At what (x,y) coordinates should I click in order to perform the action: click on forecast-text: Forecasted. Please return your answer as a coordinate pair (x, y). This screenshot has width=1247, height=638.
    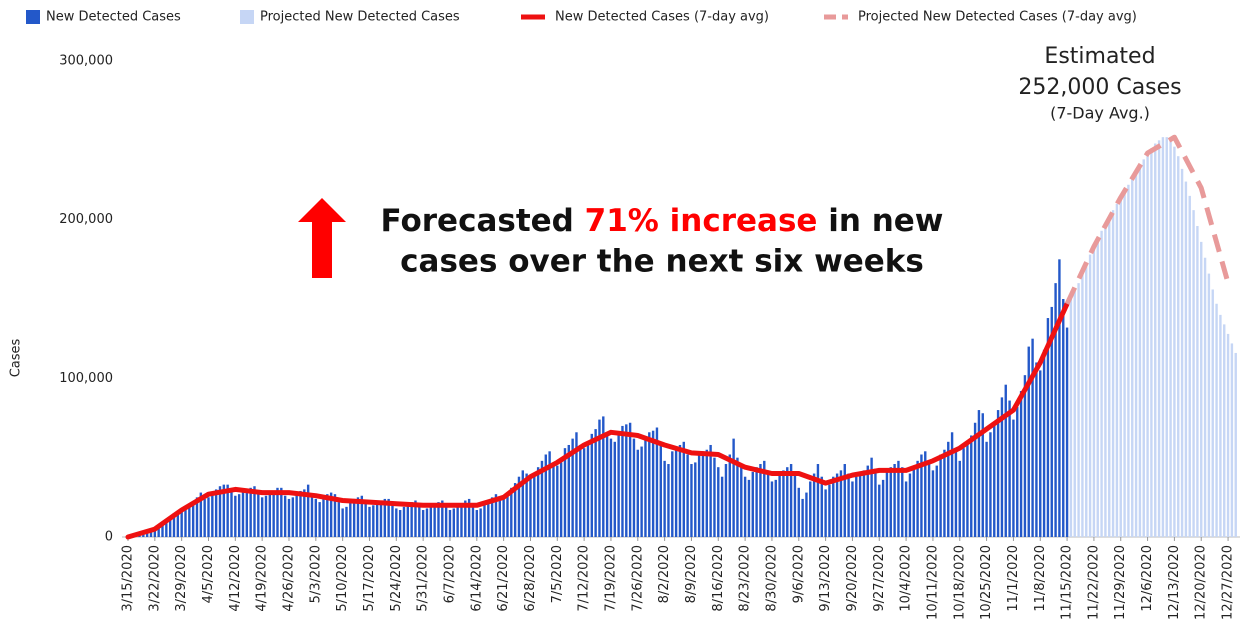
    Looking at the image, I should click on (483, 221).